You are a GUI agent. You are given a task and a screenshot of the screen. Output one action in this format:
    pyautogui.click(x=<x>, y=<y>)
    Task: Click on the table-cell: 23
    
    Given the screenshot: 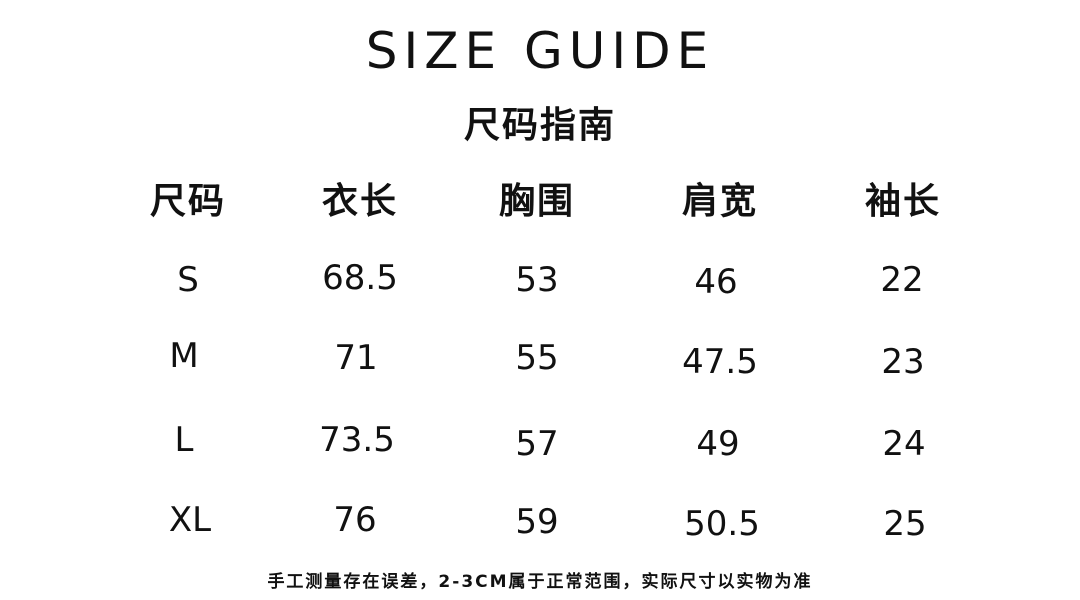 What is the action you would take?
    pyautogui.click(x=903, y=362)
    